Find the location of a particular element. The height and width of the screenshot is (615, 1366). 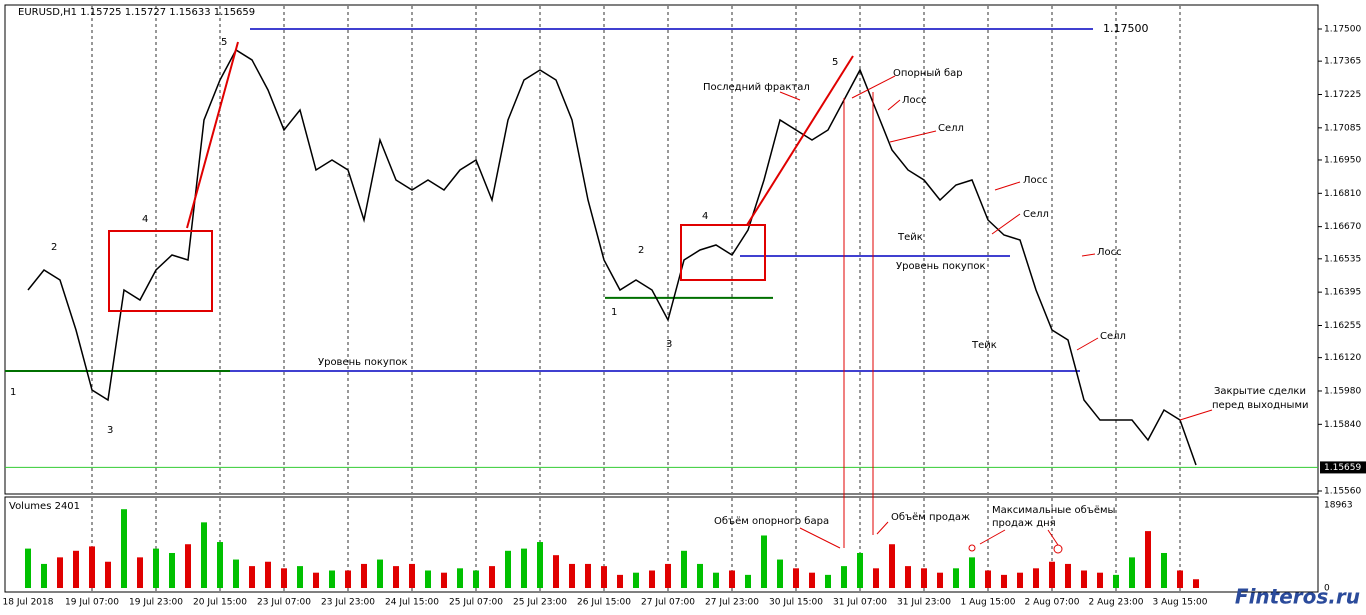

y-tick-label: 1.17085 is located at coordinates (1342, 128).